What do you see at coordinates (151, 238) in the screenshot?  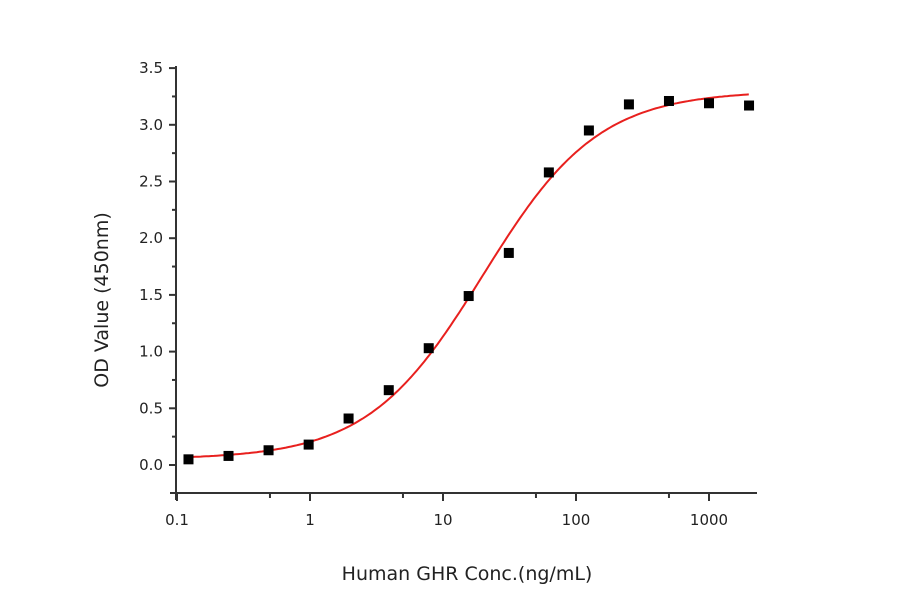 I see `y-tick-label: 2.0` at bounding box center [151, 238].